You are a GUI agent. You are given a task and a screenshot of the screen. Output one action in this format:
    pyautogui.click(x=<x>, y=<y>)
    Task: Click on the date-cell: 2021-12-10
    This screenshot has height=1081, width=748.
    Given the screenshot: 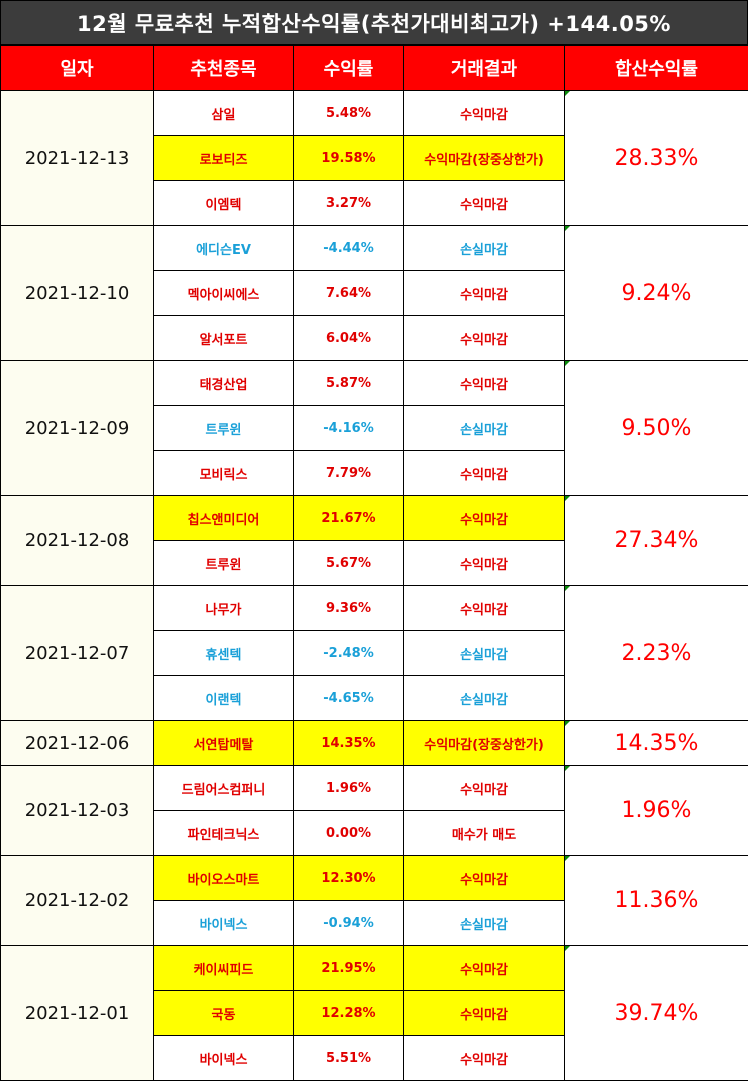 What is the action you would take?
    pyautogui.click(x=77, y=293)
    